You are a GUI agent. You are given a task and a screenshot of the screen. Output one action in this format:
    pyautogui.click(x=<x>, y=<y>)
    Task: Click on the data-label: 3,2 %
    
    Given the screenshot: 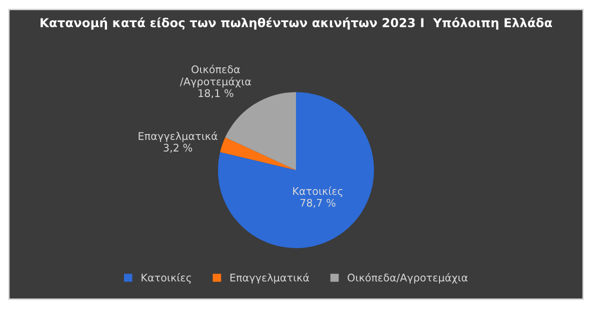 What is the action you would take?
    pyautogui.click(x=178, y=148)
    